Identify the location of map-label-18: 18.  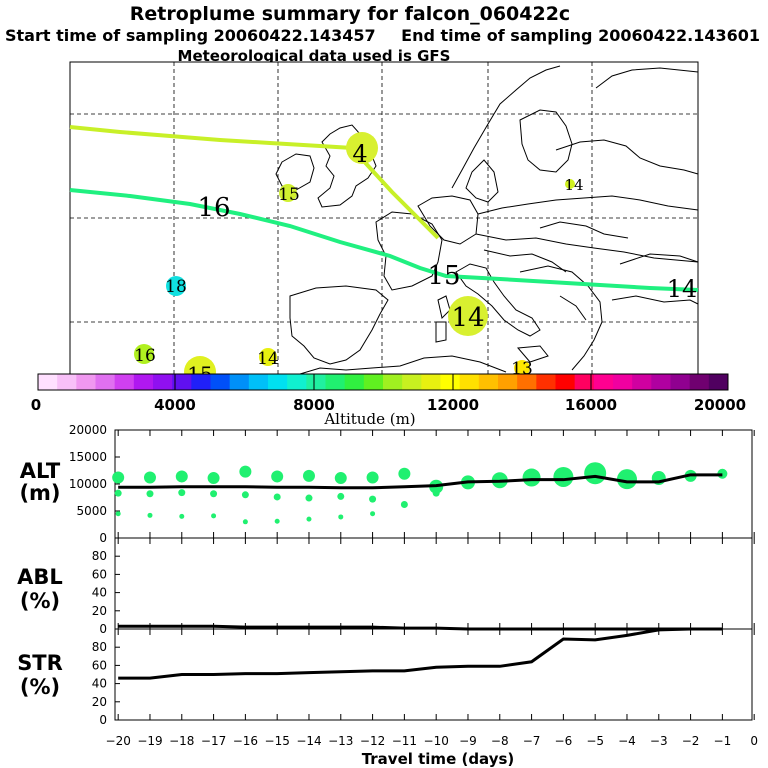
(176, 287).